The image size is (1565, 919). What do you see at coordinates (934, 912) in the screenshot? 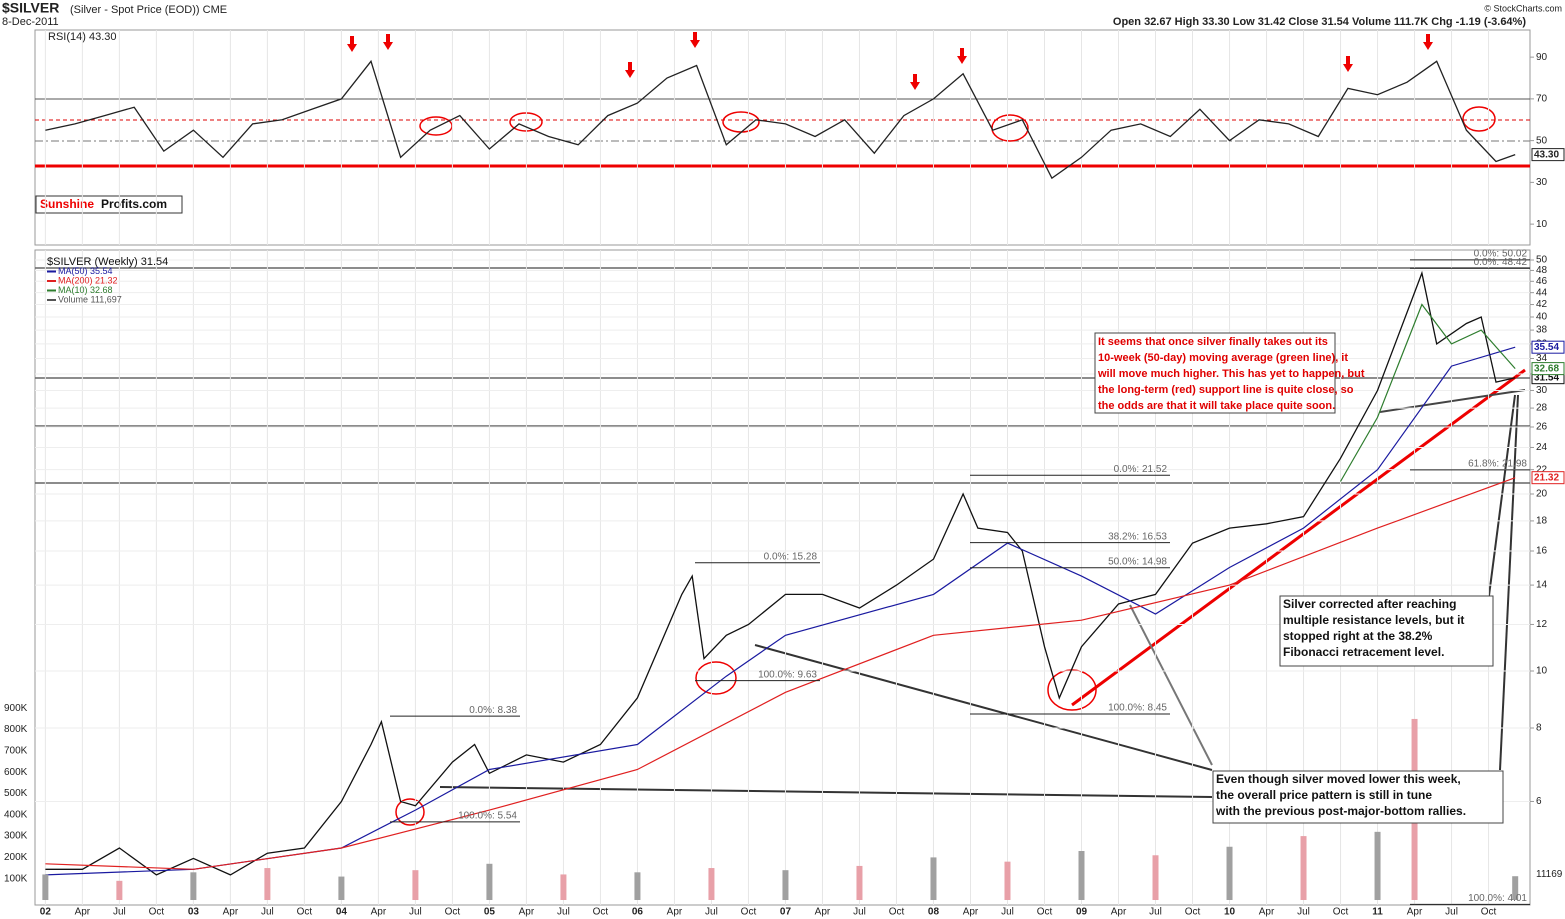
I see `x-tick-label: 08` at bounding box center [934, 912].